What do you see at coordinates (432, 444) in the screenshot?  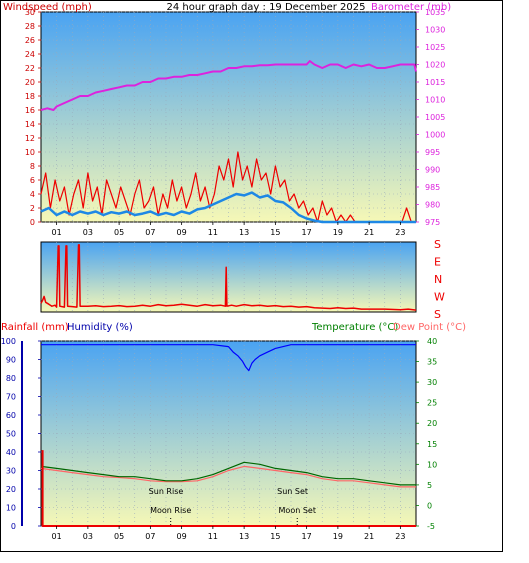 I see `temp-y-label: 15` at bounding box center [432, 444].